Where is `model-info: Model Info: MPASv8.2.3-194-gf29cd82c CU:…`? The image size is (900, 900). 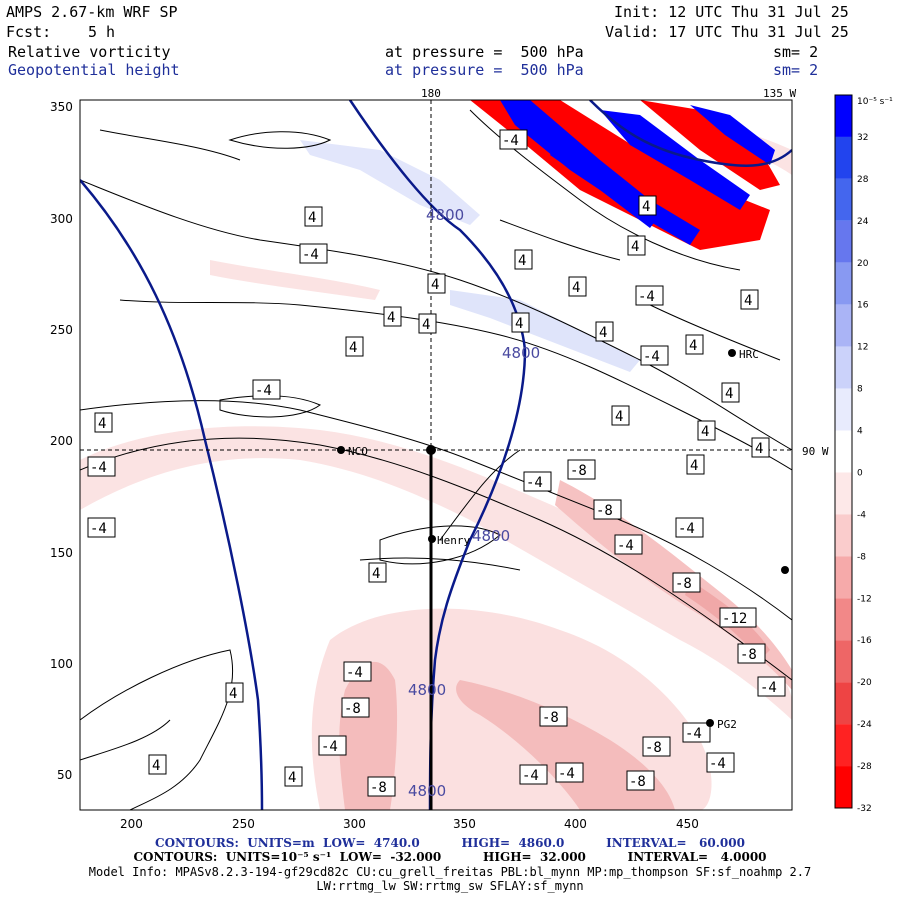
model-info: Model Info: MPASv8.2.3-194-gf29cd82c CU:… is located at coordinates (450, 872).